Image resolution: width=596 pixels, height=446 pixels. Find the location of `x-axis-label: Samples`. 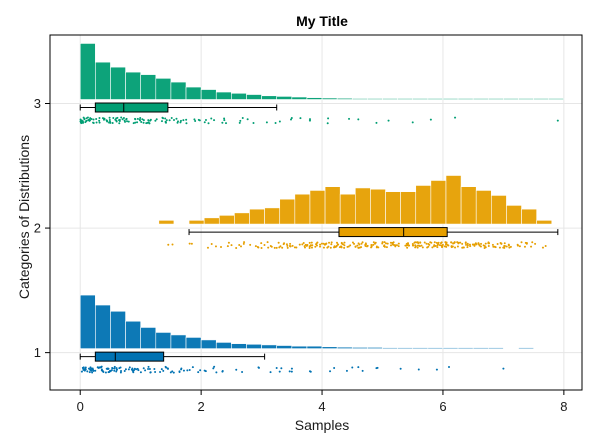

x-axis-label: Samples is located at coordinates (322, 425).